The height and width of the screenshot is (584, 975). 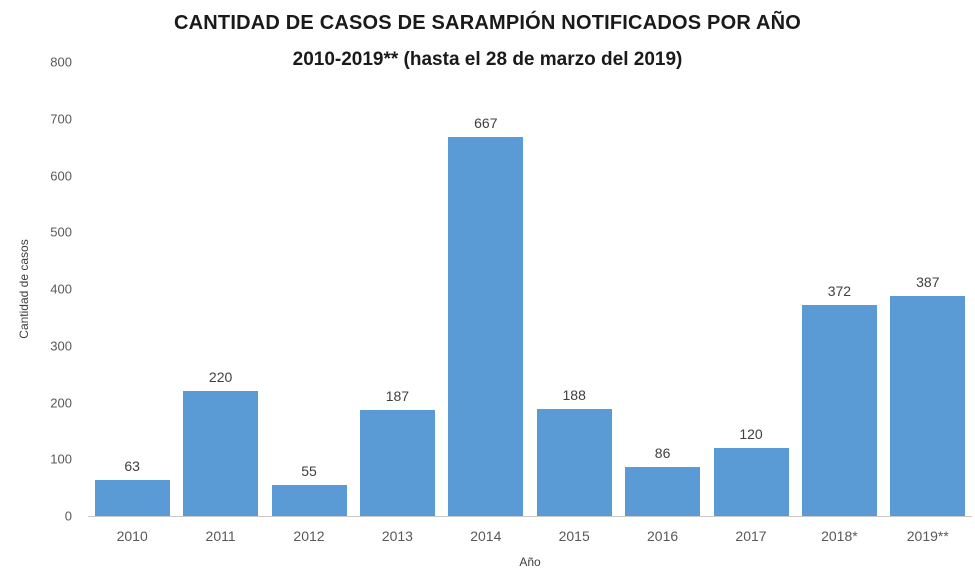 What do you see at coordinates (839, 536) in the screenshot?
I see `x-tick-2018*: 2018*` at bounding box center [839, 536].